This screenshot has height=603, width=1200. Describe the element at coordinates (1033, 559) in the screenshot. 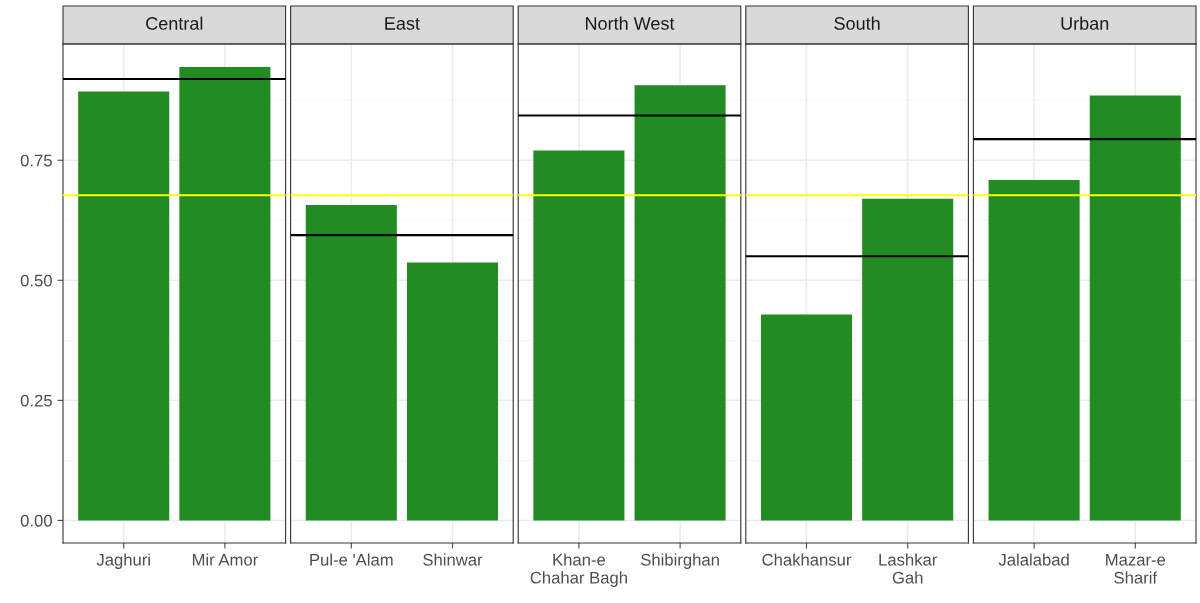

I see `x-tick-label: Jalalabad` at that location.